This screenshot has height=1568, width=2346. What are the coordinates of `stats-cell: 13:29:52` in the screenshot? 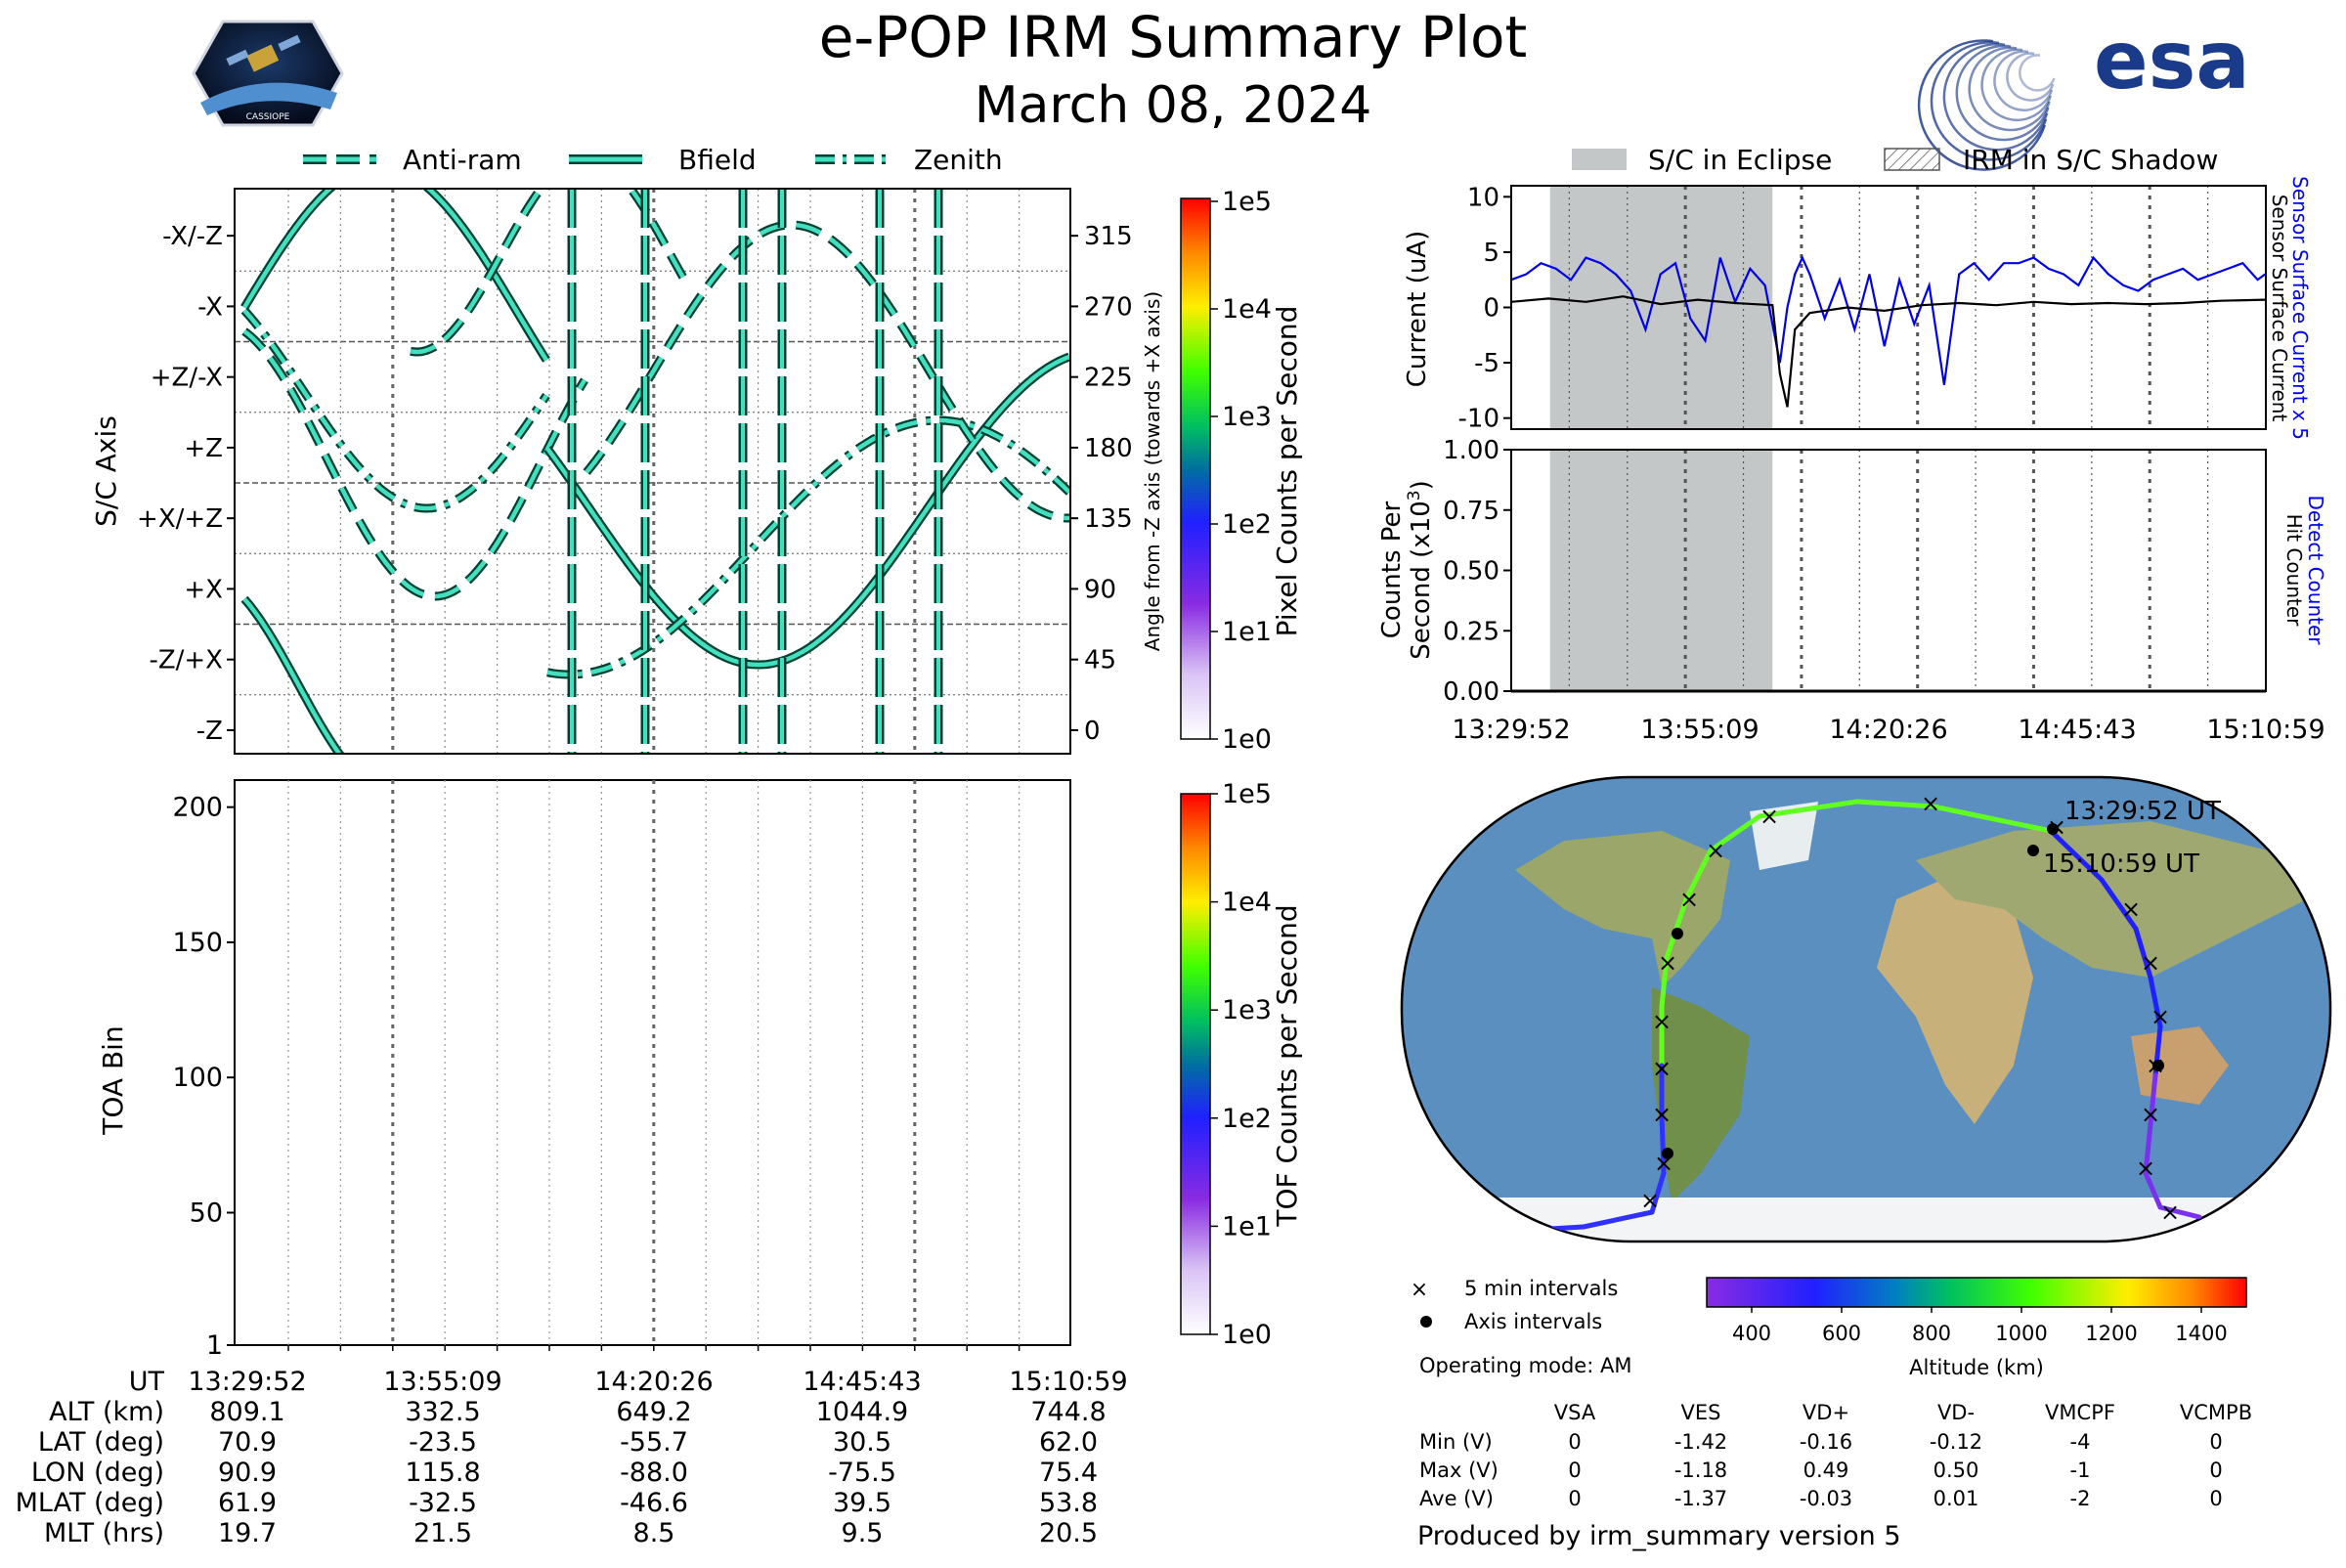 It's located at (247, 1382).